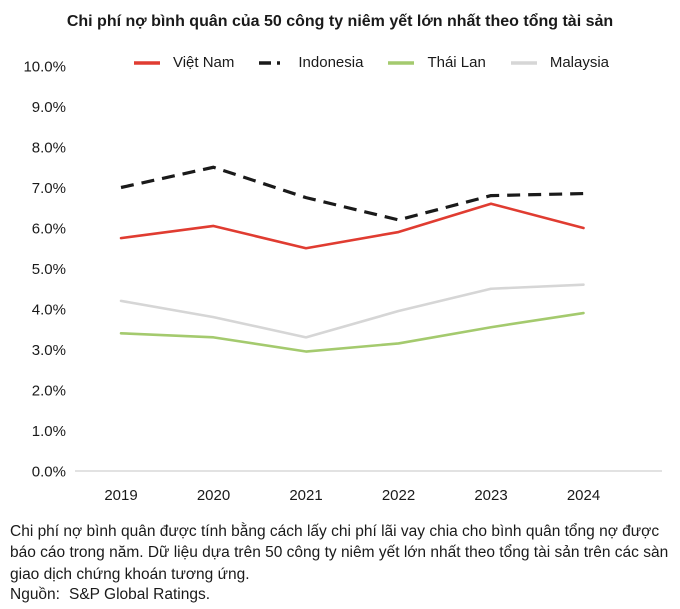 The height and width of the screenshot is (609, 680). I want to click on y-tick-label: 2.0%, so click(49, 391).